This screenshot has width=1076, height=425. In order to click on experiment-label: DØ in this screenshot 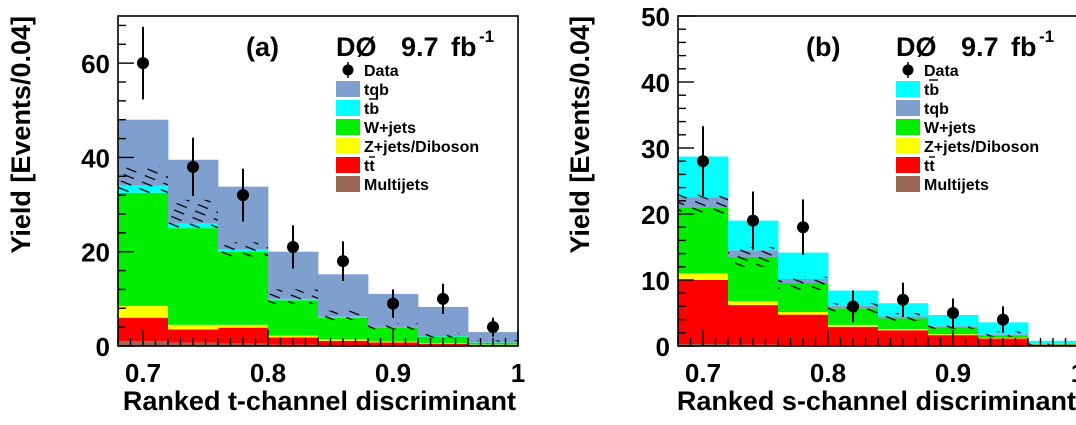, I will do `click(916, 47)`.